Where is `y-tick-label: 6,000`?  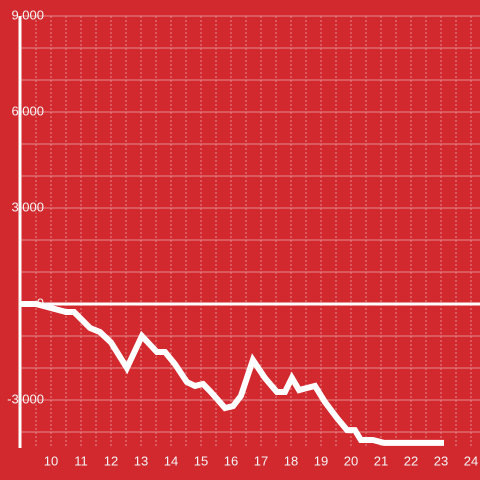
y-tick-label: 6,000 is located at coordinates (27, 110).